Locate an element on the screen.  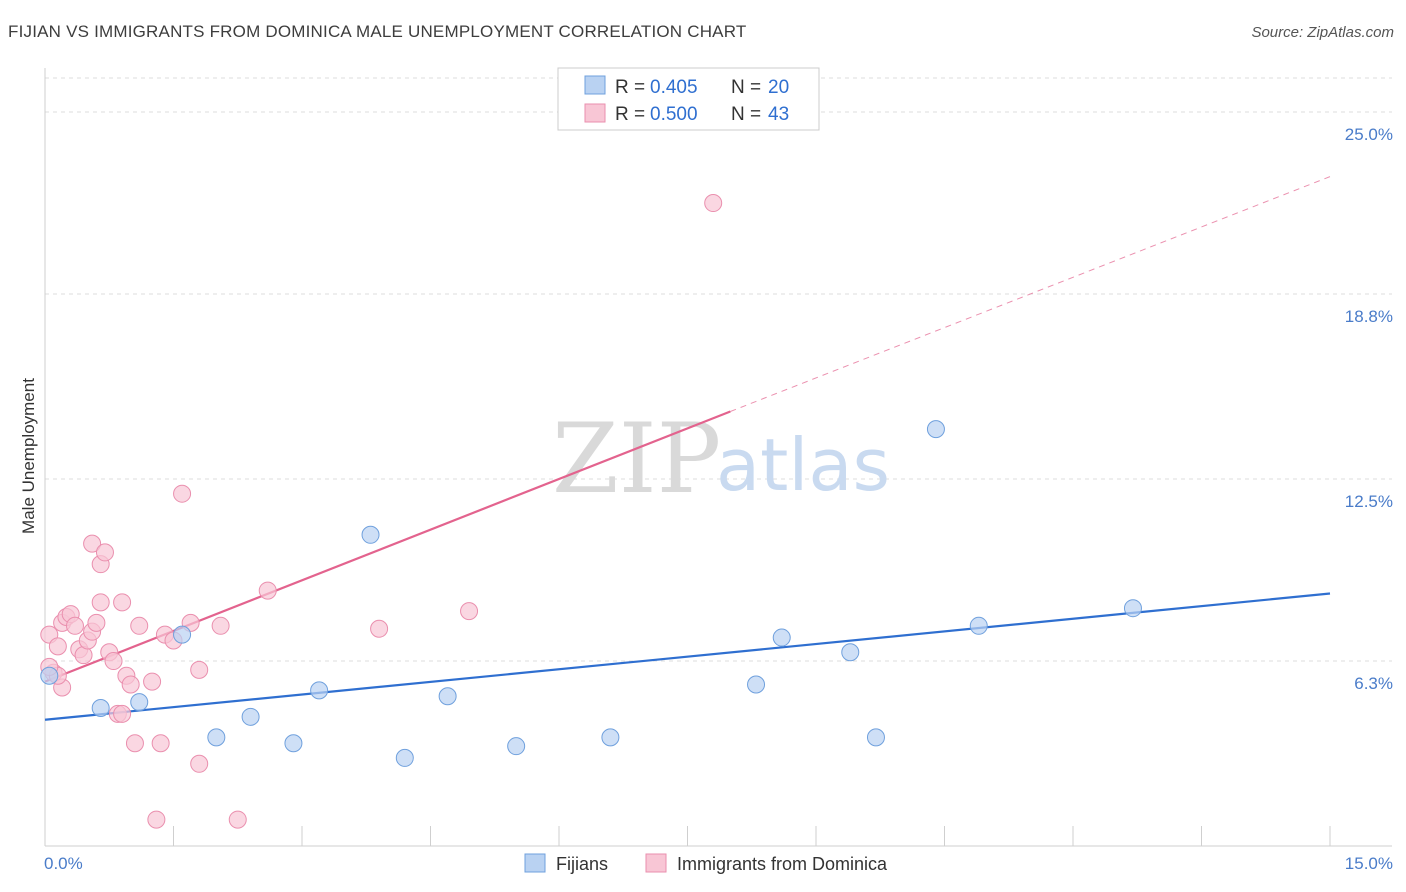
legend-n-value-2: 43 is located at coordinates (778, 114).